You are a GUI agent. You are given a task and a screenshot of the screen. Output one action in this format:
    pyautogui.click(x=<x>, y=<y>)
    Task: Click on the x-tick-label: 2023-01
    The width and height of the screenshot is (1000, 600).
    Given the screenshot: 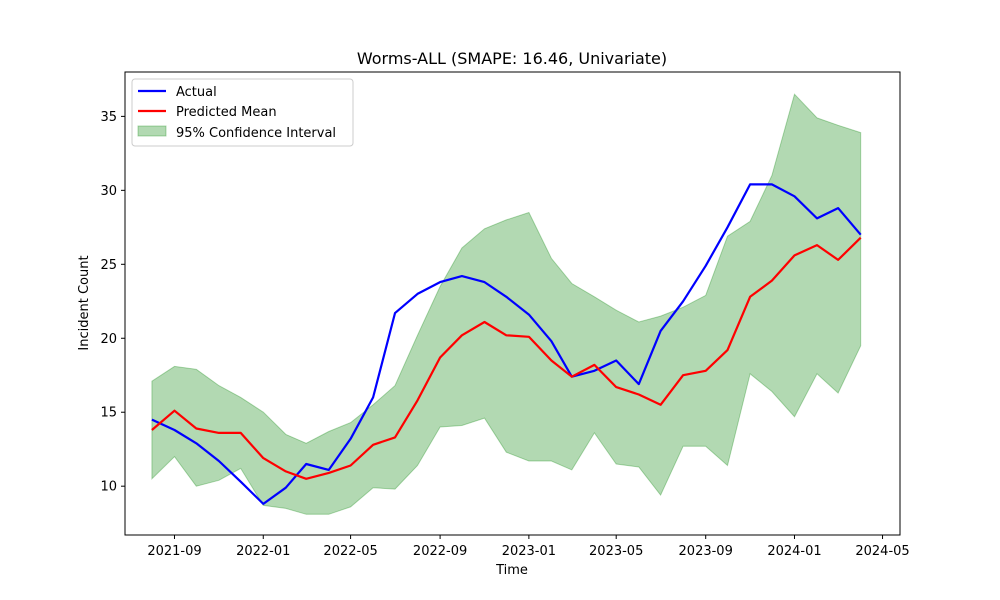 What is the action you would take?
    pyautogui.click(x=529, y=551)
    